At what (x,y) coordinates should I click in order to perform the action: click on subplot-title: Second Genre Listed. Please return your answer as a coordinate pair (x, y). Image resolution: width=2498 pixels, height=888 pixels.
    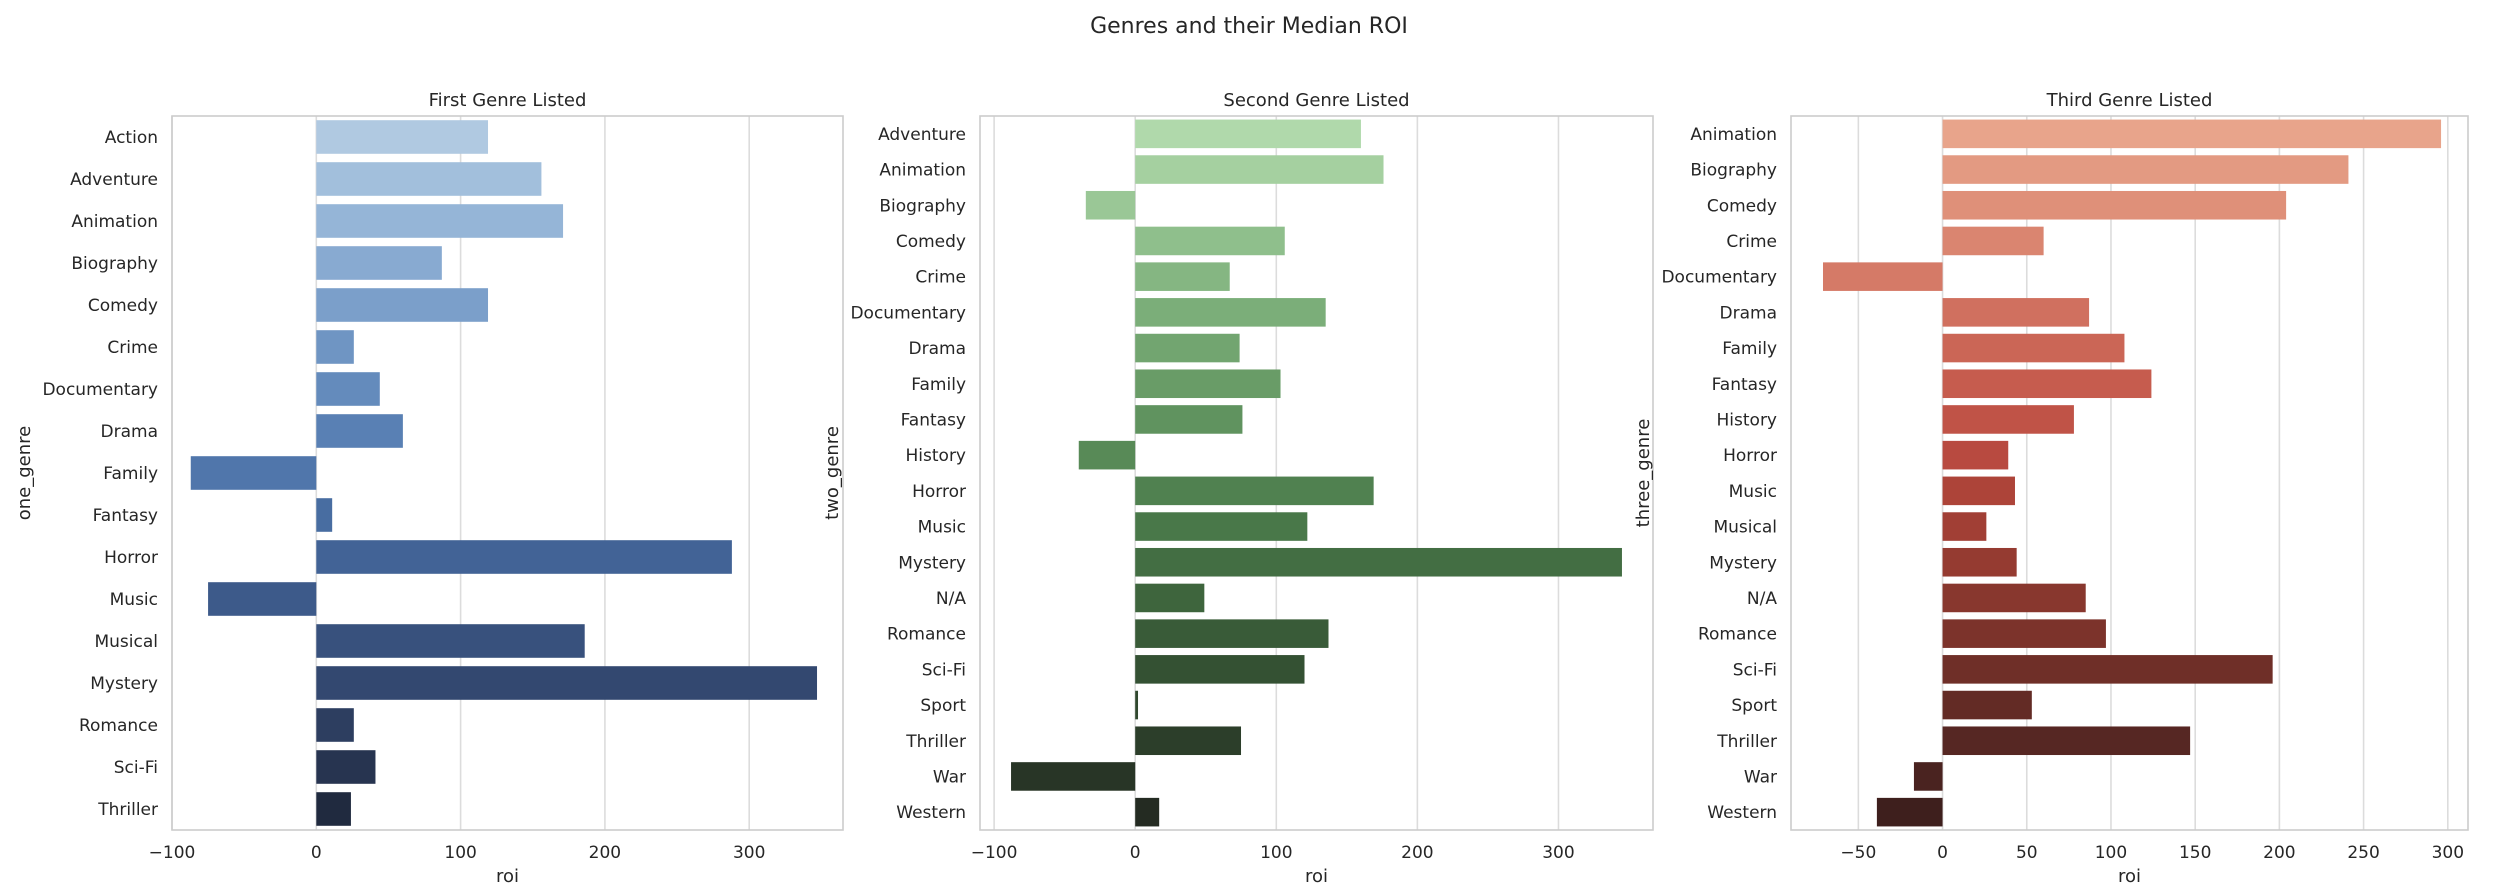
    Looking at the image, I should click on (1316, 100).